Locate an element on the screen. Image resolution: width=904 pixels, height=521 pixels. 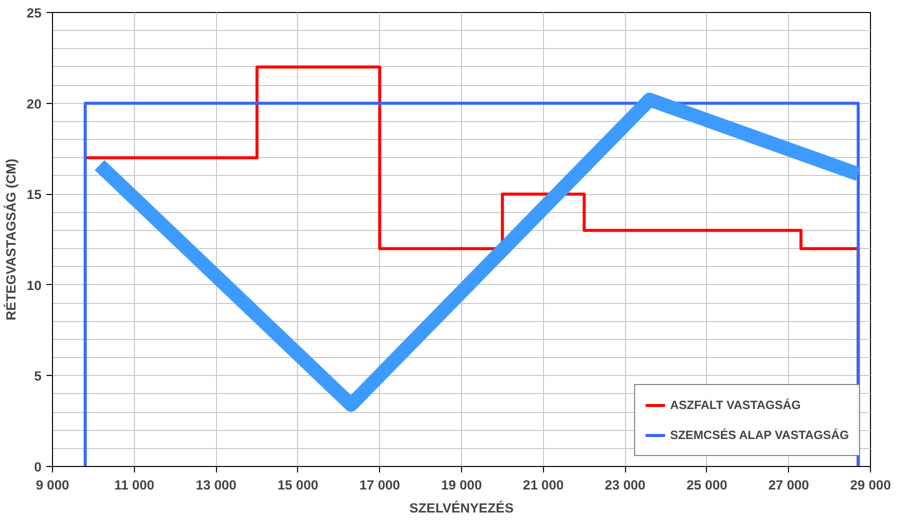
x-tick-label: 9 000 is located at coordinates (53, 485).